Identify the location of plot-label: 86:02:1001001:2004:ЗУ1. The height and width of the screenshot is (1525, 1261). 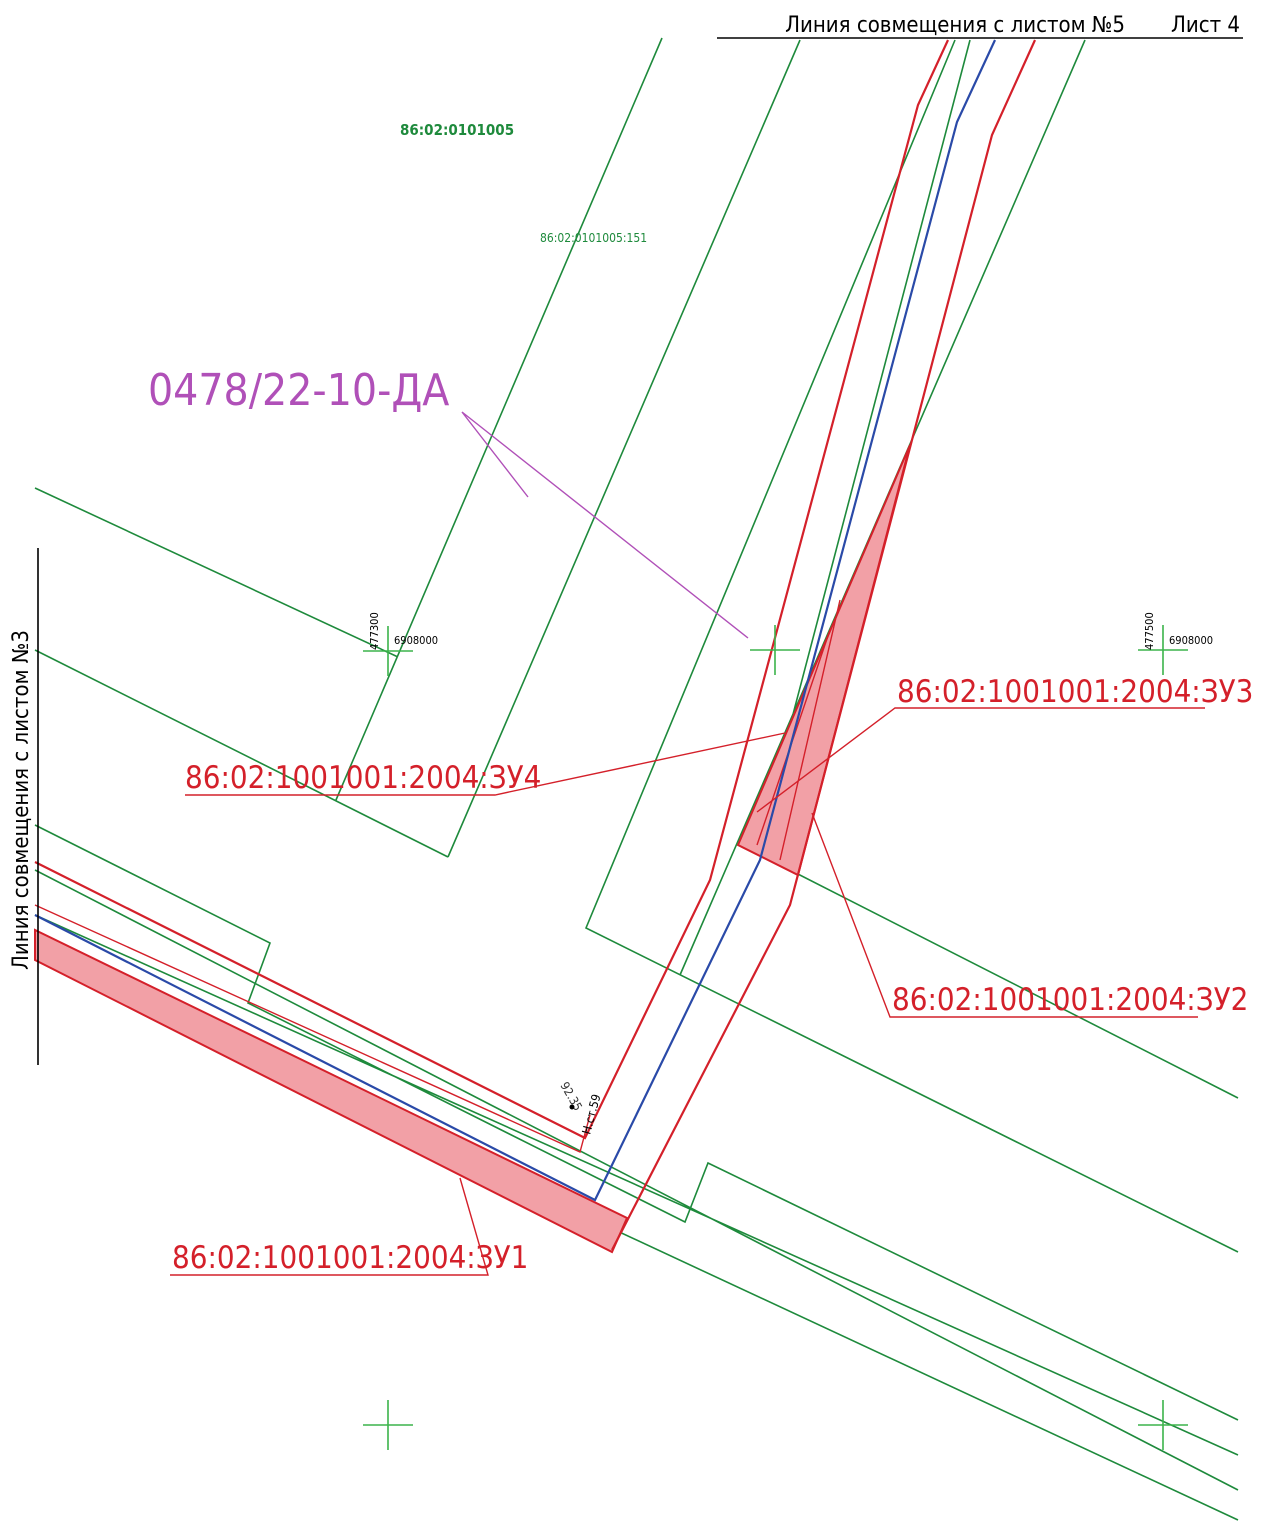
(350, 1258).